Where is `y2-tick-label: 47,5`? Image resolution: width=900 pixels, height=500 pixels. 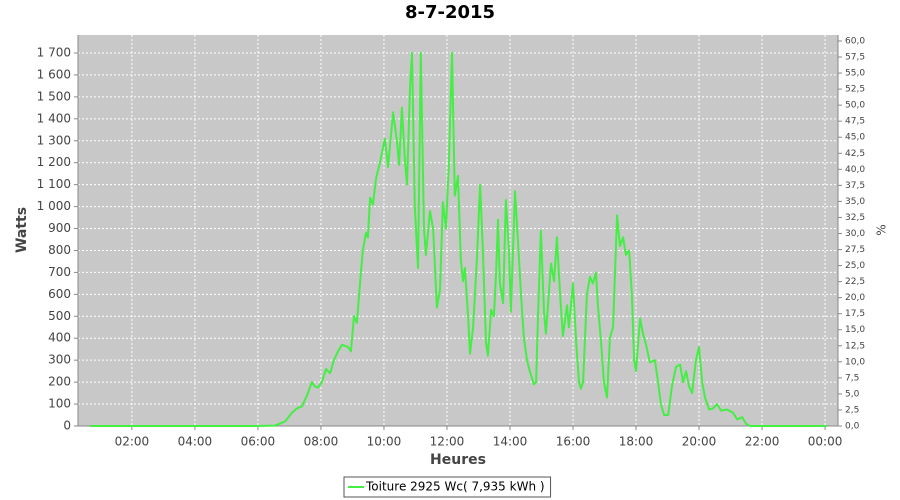 y2-tick-label: 47,5 is located at coordinates (855, 122).